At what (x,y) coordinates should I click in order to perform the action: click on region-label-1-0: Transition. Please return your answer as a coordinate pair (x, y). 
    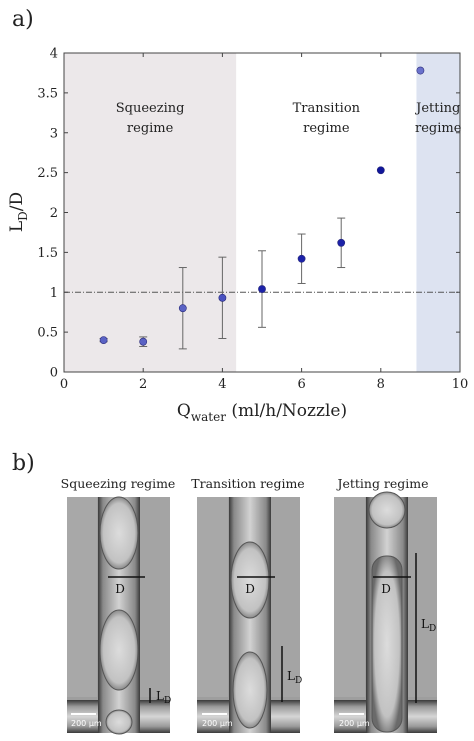
    Looking at the image, I should click on (327, 108).